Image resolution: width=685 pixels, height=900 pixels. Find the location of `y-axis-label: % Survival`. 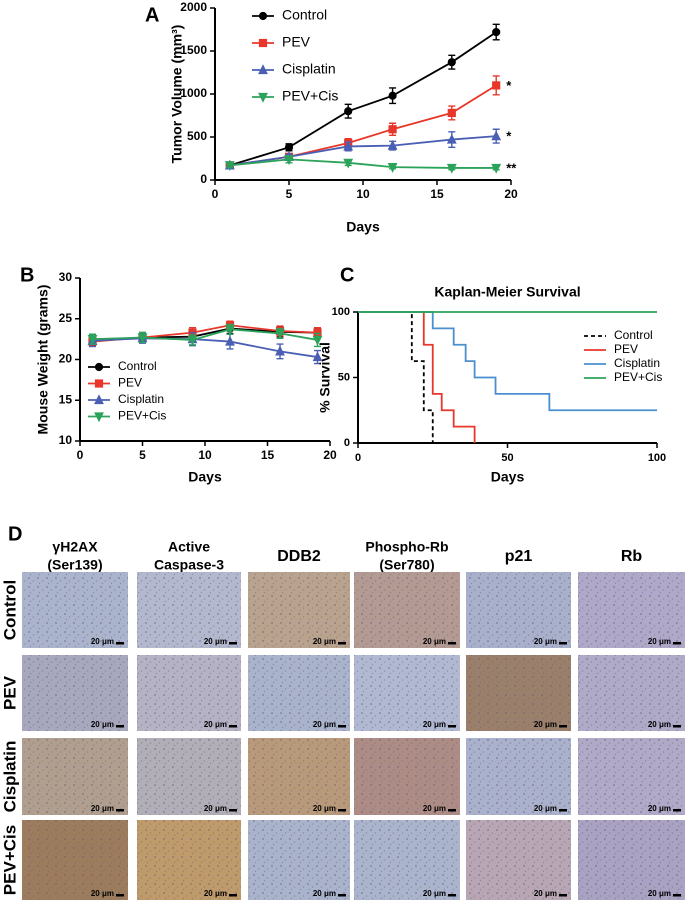

y-axis-label: % Survival is located at coordinates (325, 377).